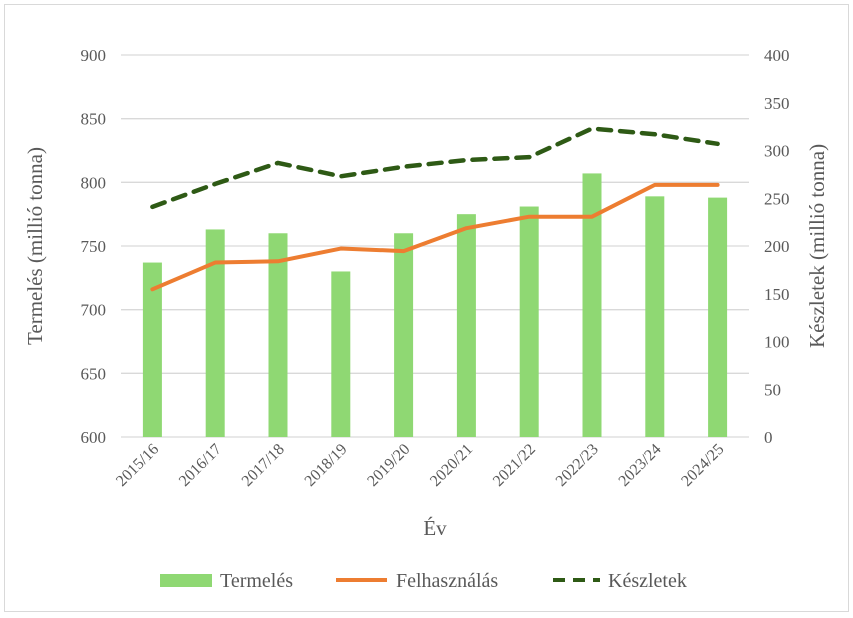 The image size is (853, 618). I want to click on y-axis-title: Termelés (millió tonna), so click(35, 246).